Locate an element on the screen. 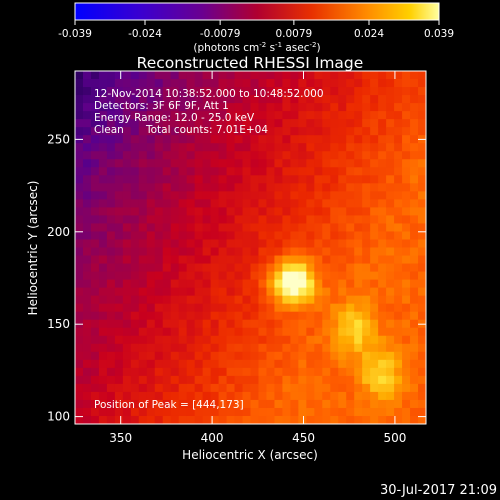  info-total-counts: Total counts: 7.01E+04 is located at coordinates (206, 130).